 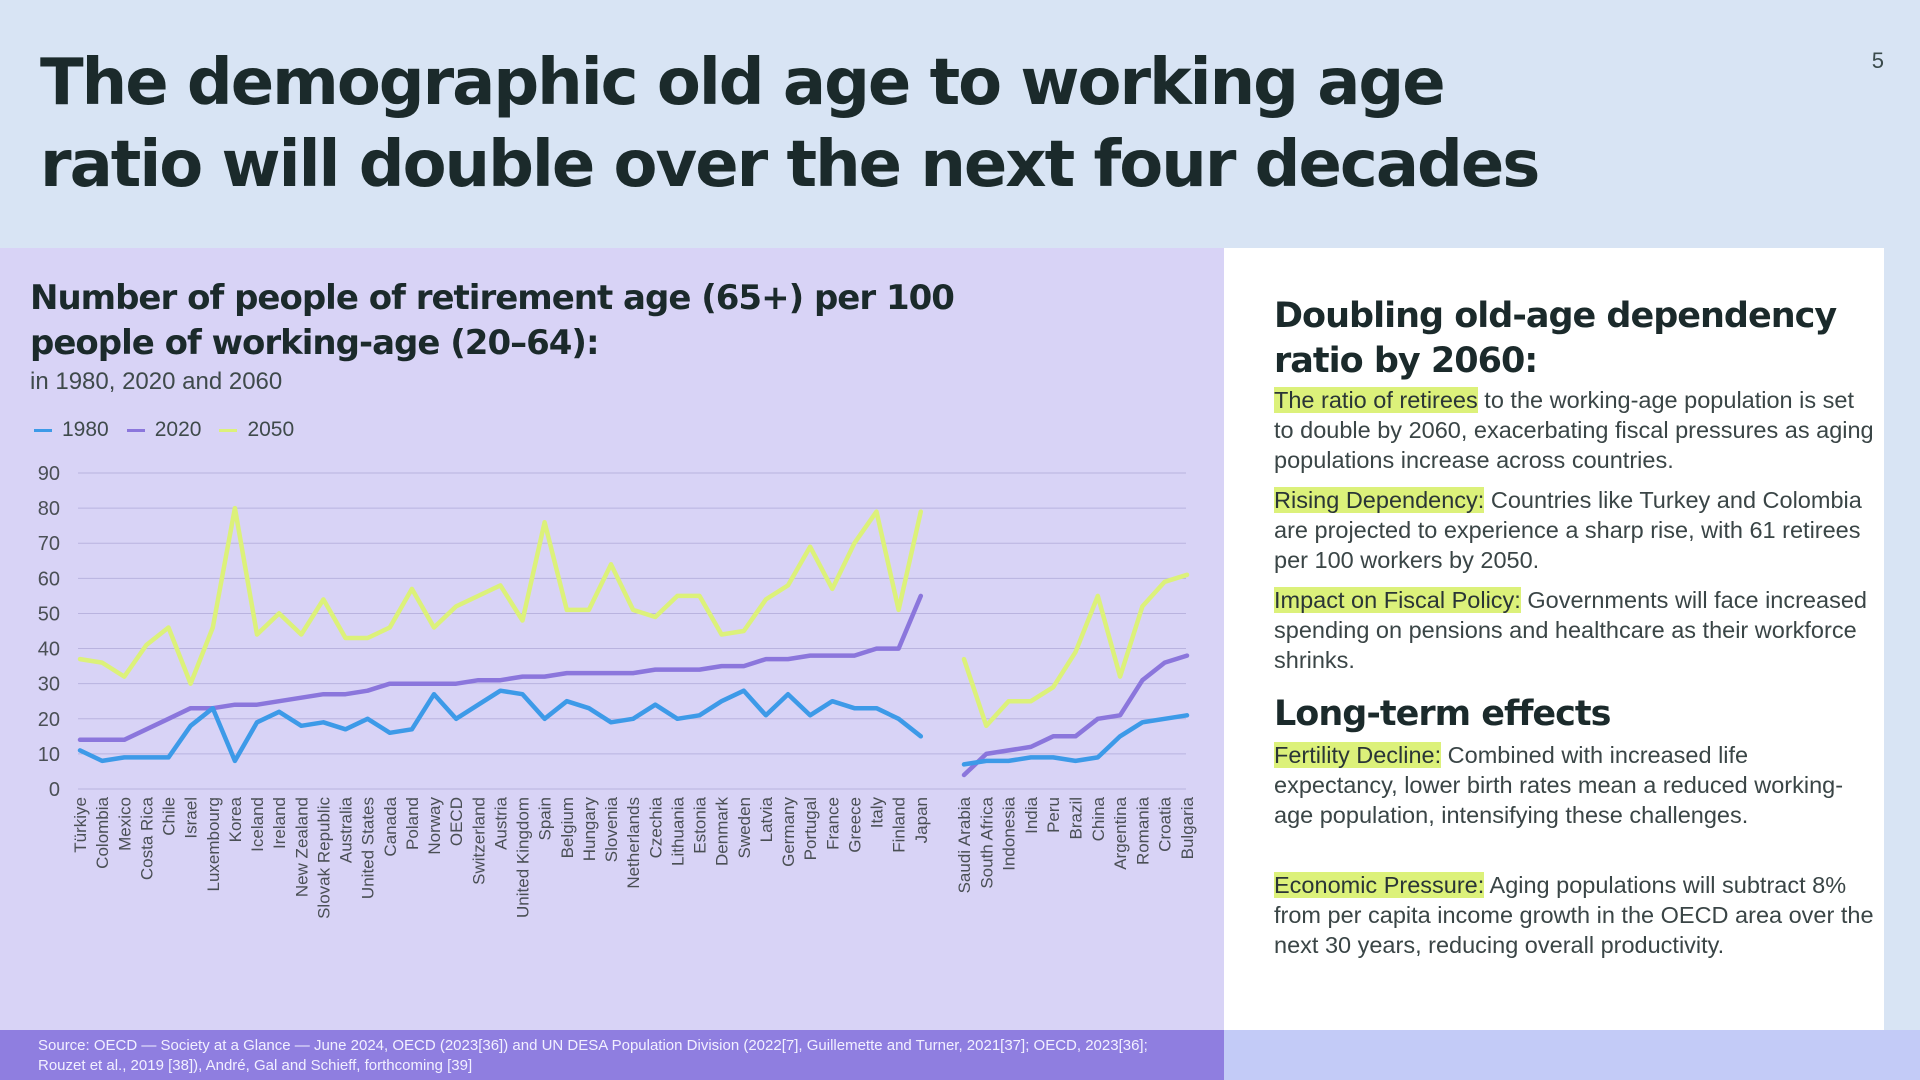 What do you see at coordinates (1376, 400) in the screenshot?
I see `highlight-retirees: The ratio of retirees` at bounding box center [1376, 400].